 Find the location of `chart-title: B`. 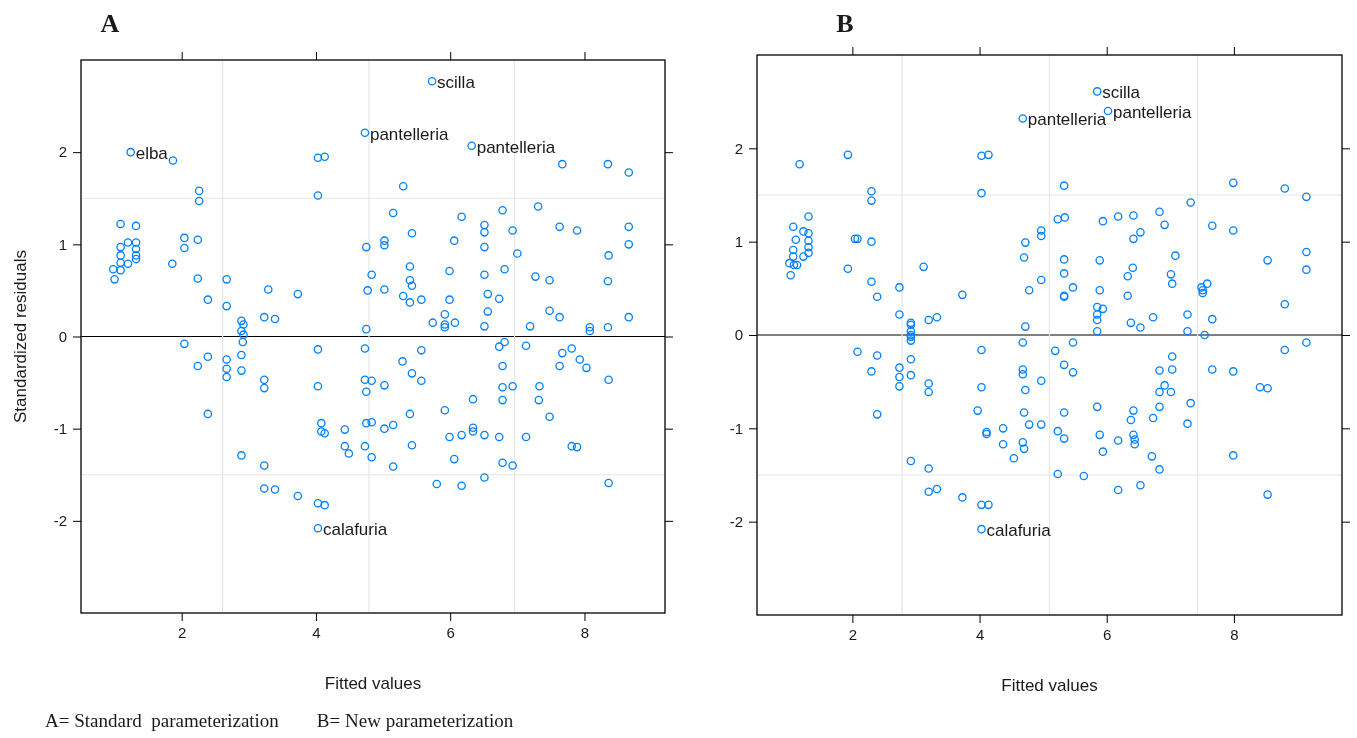

chart-title: B is located at coordinates (845, 23).